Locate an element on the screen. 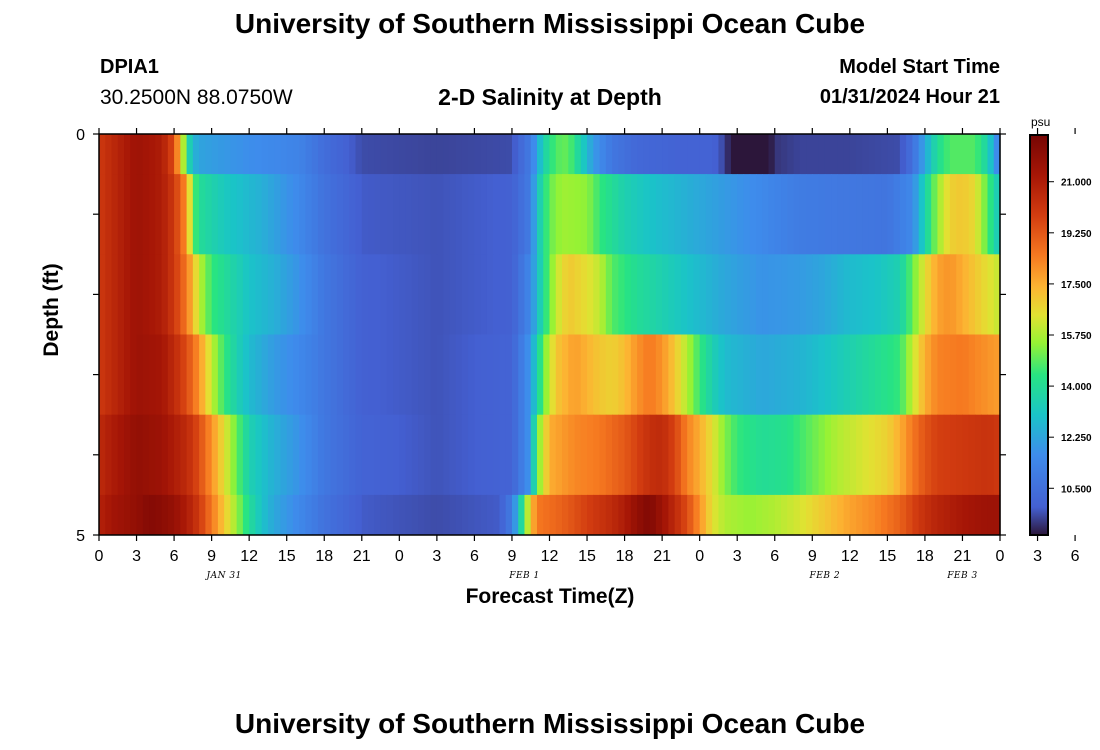 This screenshot has height=750, width=1100. colorbar-label: 19.250 is located at coordinates (1076, 234).